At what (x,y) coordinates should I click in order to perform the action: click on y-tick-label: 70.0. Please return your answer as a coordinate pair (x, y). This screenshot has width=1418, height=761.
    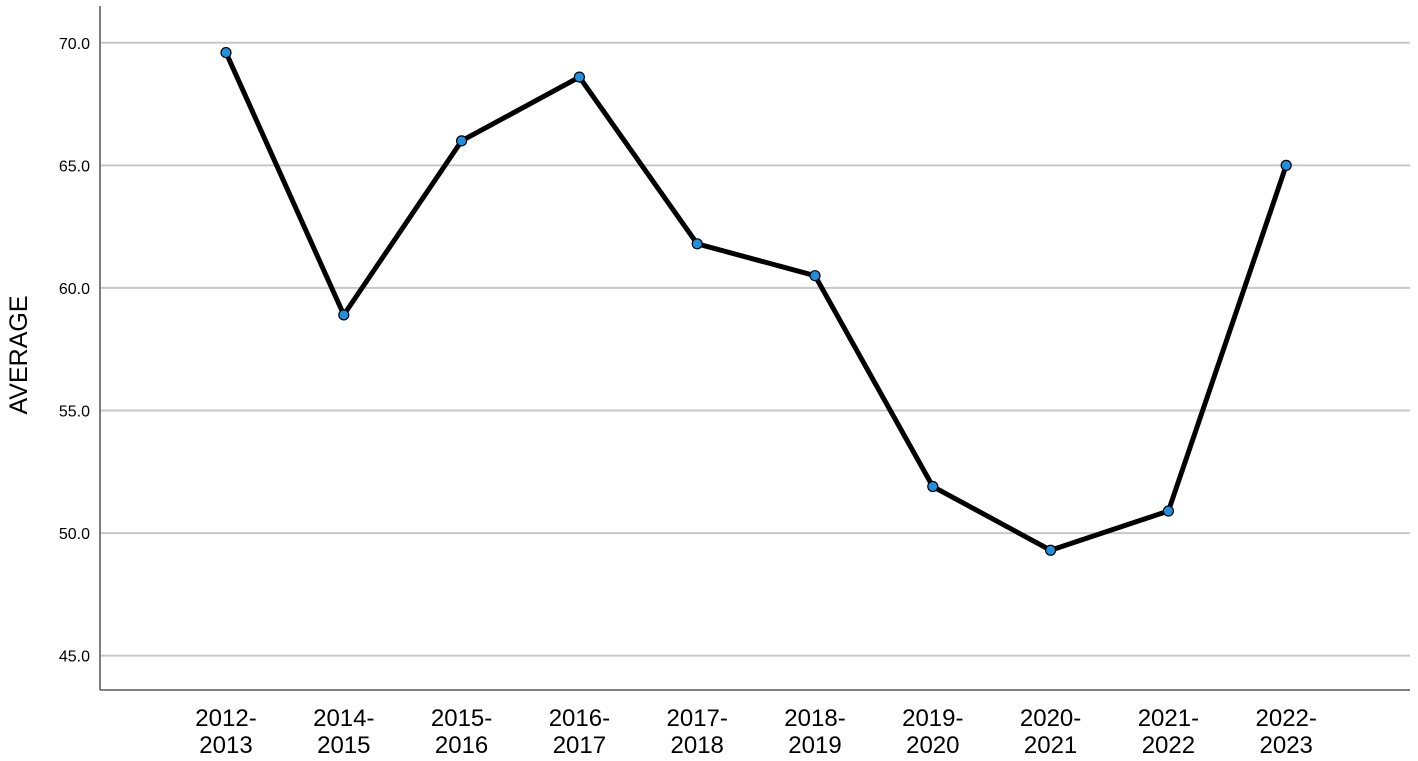
    Looking at the image, I should click on (74, 44).